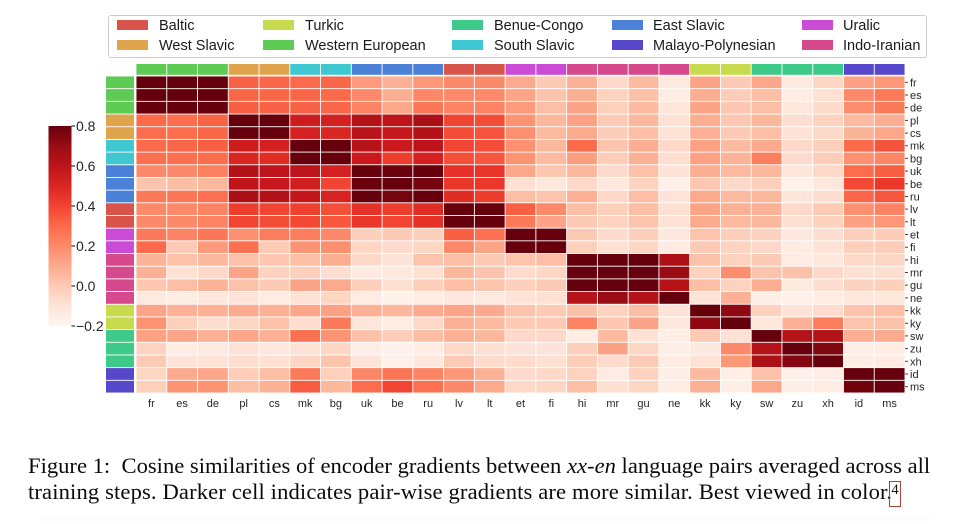 The width and height of the screenshot is (968, 524). I want to click on svg-text: 0.6, so click(86, 166).